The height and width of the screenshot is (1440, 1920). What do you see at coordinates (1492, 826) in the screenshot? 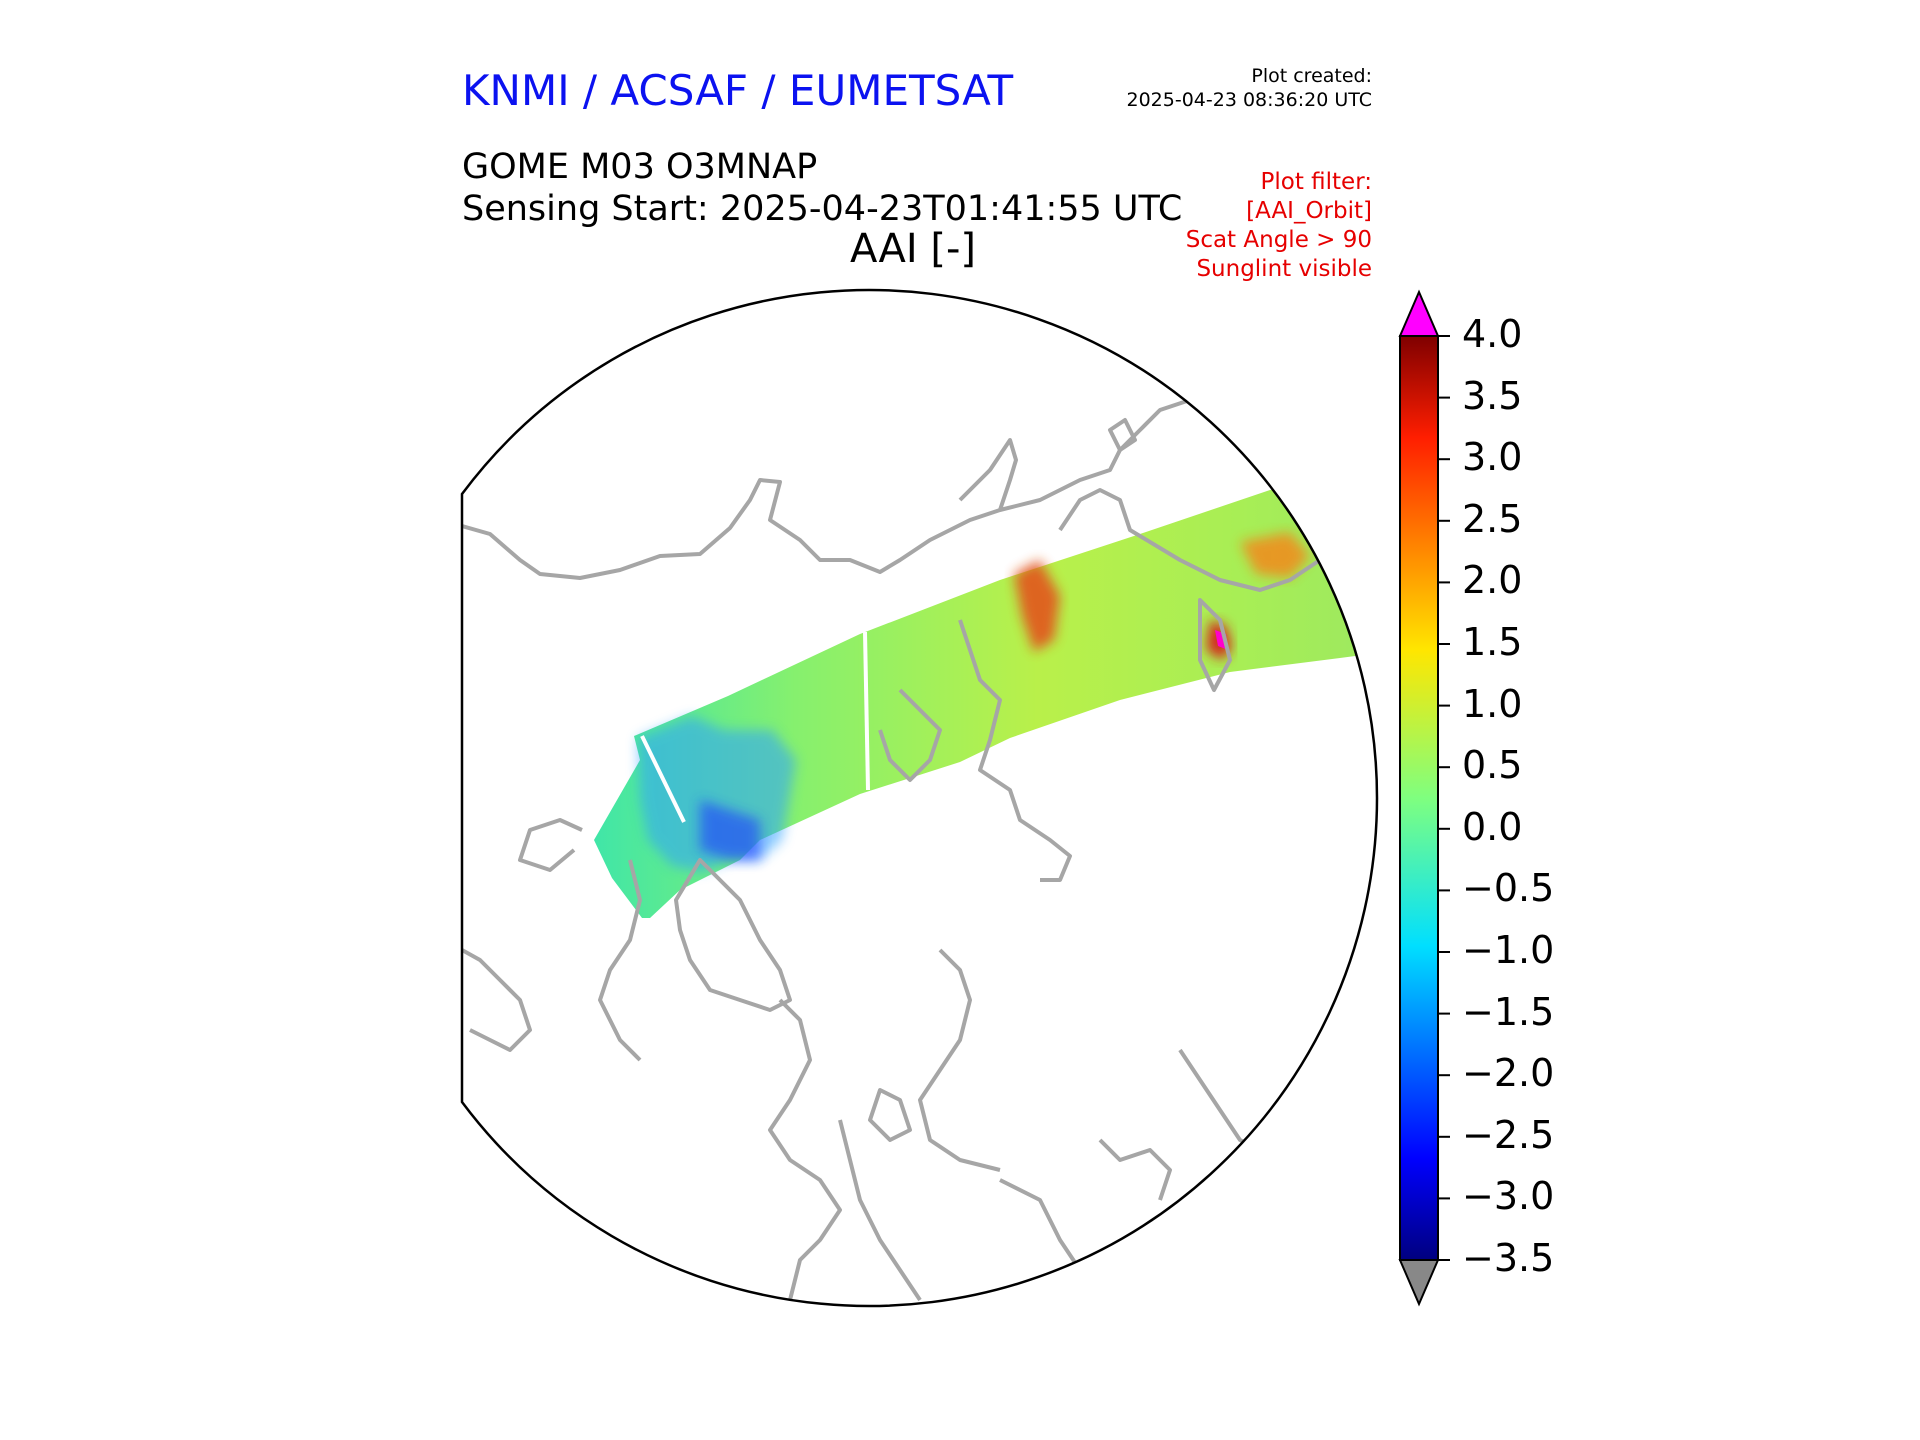
I see `colorbar-tick-label: 0.0` at bounding box center [1492, 826].